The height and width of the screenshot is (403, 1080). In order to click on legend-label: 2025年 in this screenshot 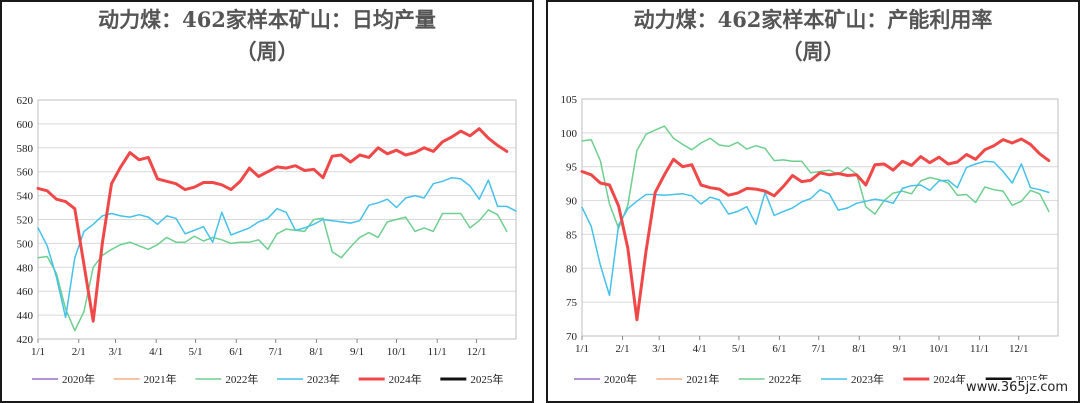, I will do `click(486, 379)`.